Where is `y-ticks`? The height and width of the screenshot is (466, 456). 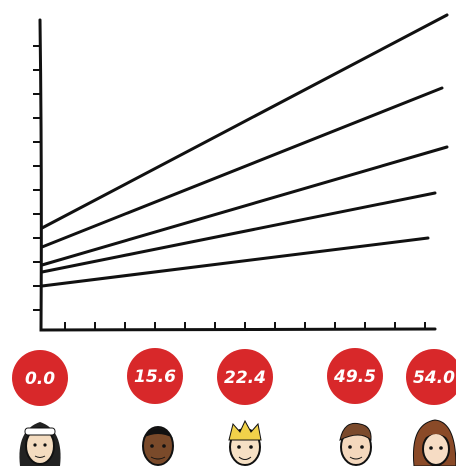 y-ticks is located at coordinates (37, 178).